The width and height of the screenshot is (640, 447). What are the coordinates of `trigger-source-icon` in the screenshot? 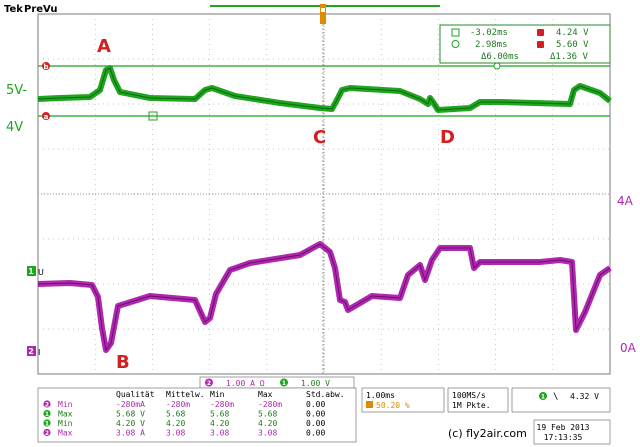 It's located at (543, 396).